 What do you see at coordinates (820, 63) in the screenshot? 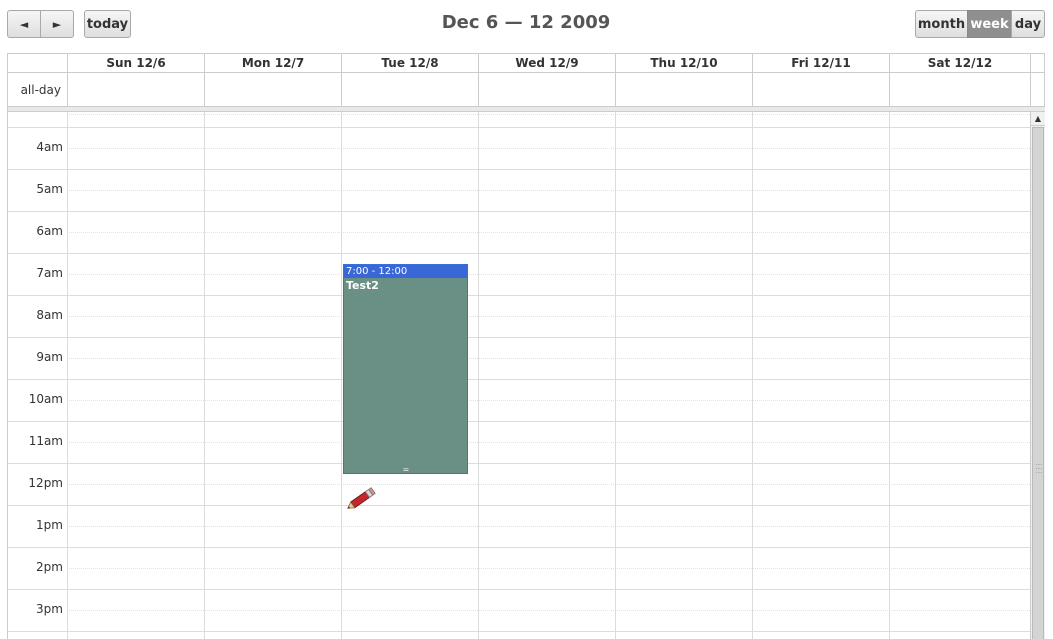
I see `day-header-fri: Fri 12/11` at bounding box center [820, 63].